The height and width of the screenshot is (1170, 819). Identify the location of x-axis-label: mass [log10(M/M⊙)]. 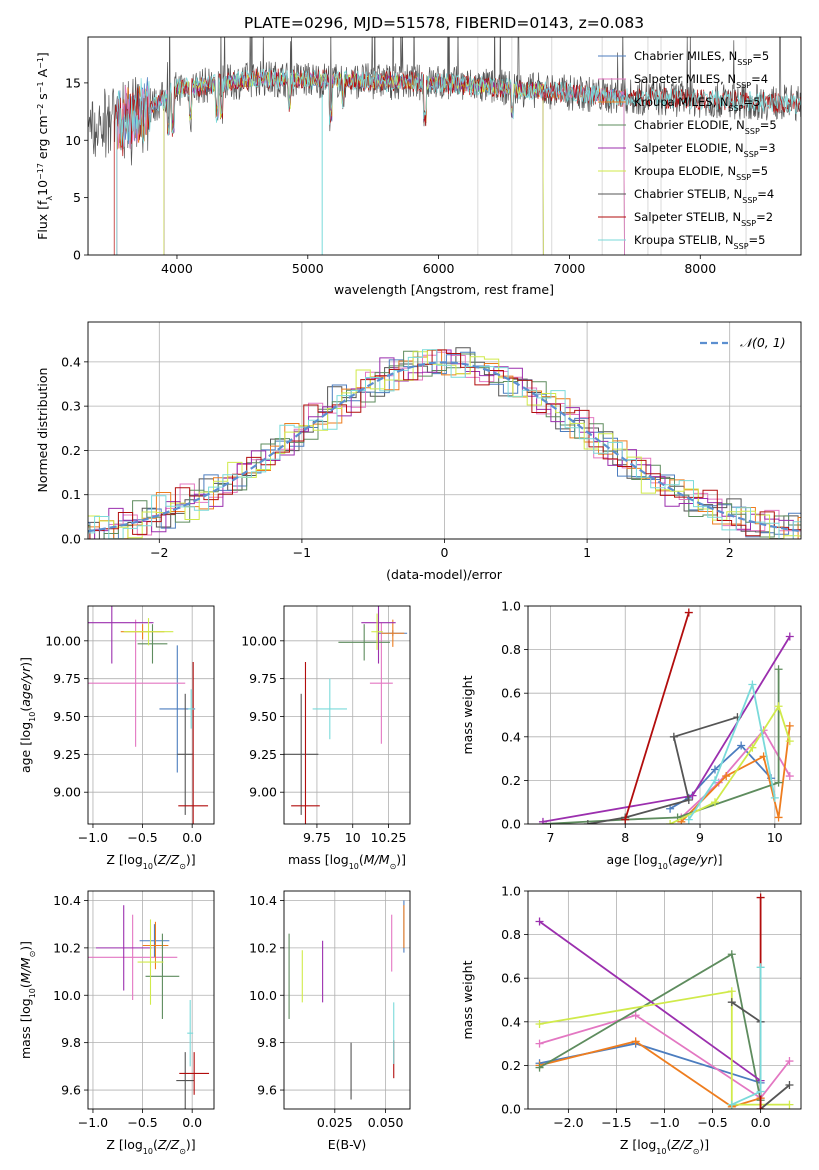
(347, 861).